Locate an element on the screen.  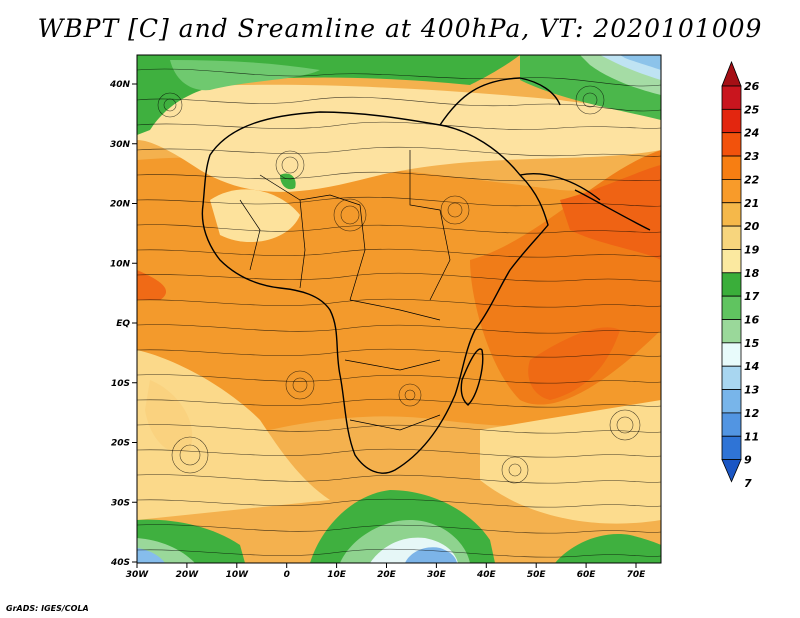
grads-credit: GrADS: IGES/COLA is located at coordinates (47, 608).